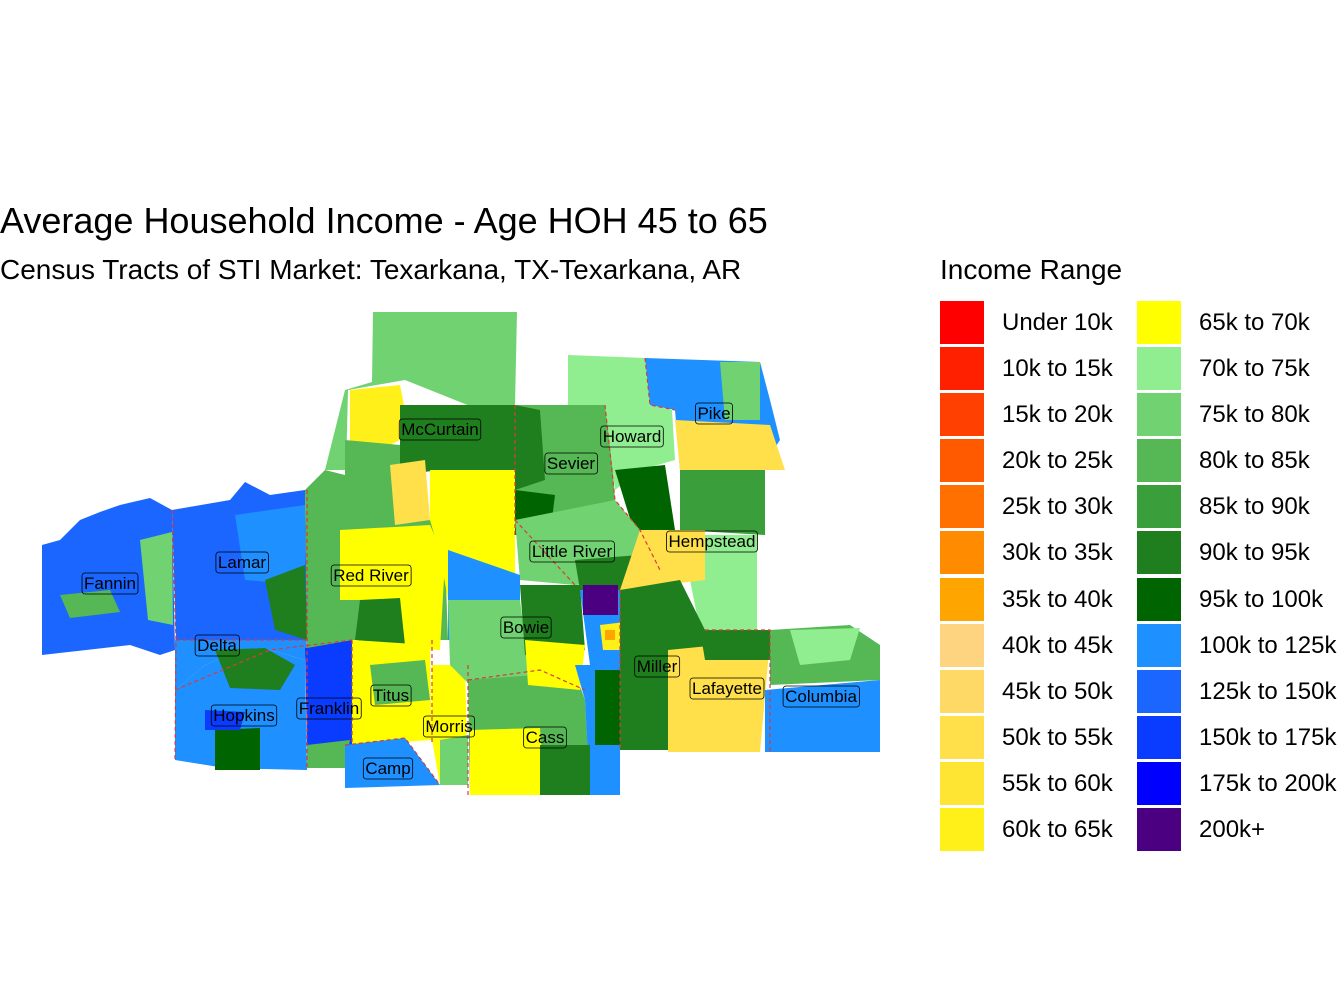 The height and width of the screenshot is (1008, 1344). What do you see at coordinates (645, 500) in the screenshot?
I see `tract-howard-dark` at bounding box center [645, 500].